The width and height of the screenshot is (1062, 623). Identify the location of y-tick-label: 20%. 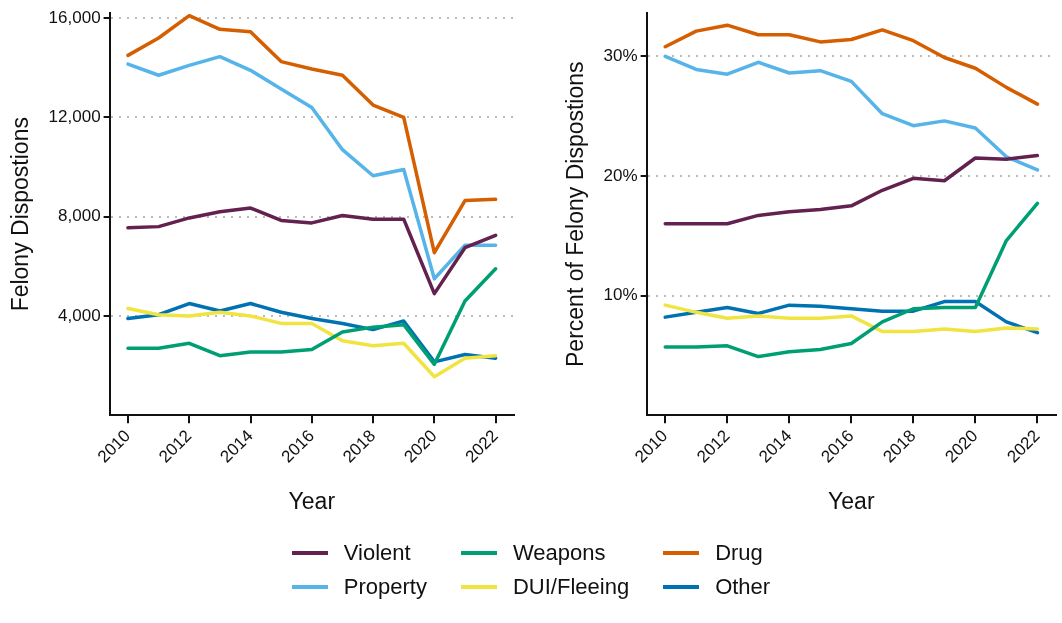
(620, 175).